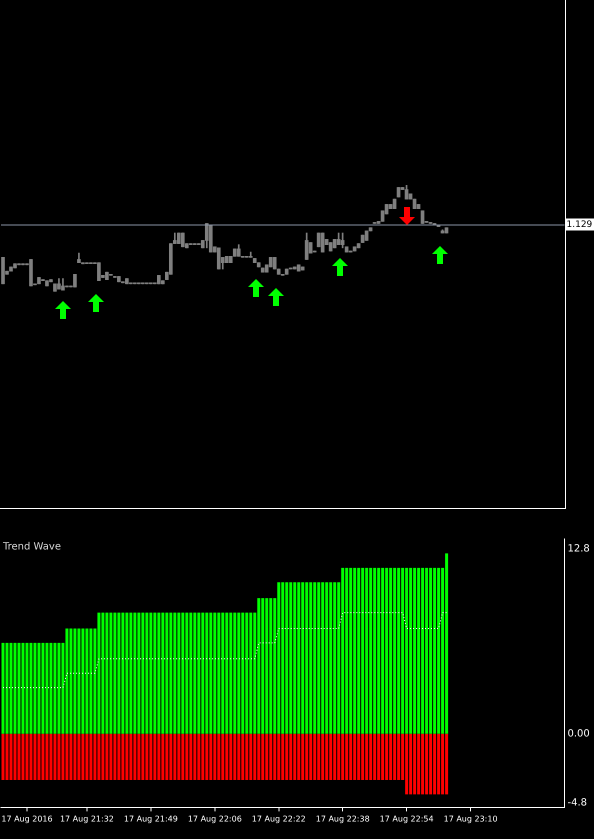 Image resolution: width=594 pixels, height=839 pixels. I want to click on y-tick-label: 12.8, so click(579, 549).